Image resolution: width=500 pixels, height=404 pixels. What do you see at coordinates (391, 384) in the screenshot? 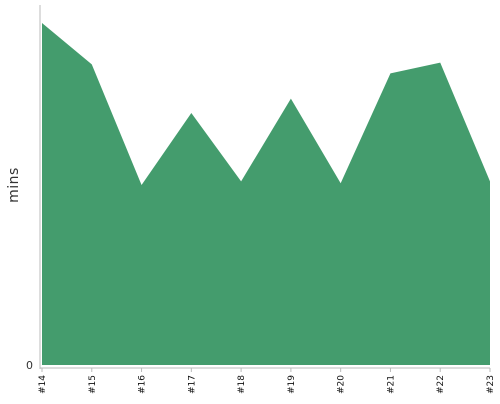
I see `x-tick-label: #21` at bounding box center [391, 384].